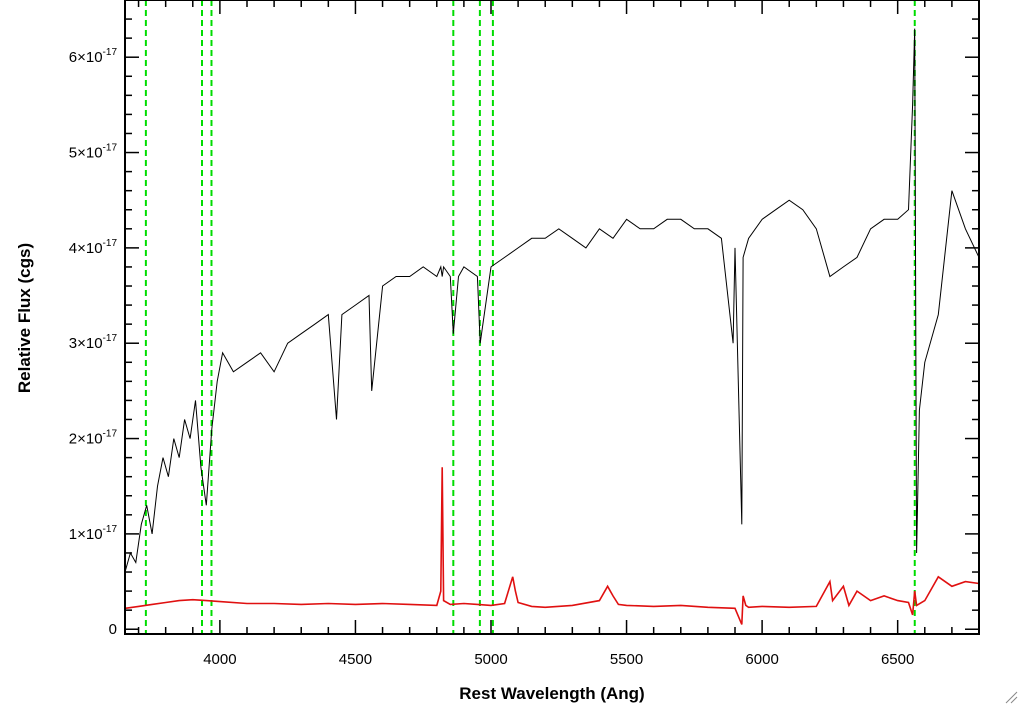 This screenshot has height=706, width=1020. I want to click on x-axis-title: Rest Wavelength (Ang), so click(551, 693).